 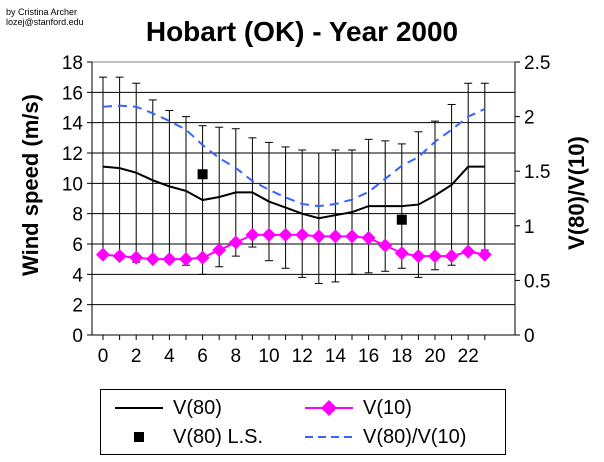 I want to click on chart-title: Hobart (OK) - Year 2000, so click(x=302, y=31).